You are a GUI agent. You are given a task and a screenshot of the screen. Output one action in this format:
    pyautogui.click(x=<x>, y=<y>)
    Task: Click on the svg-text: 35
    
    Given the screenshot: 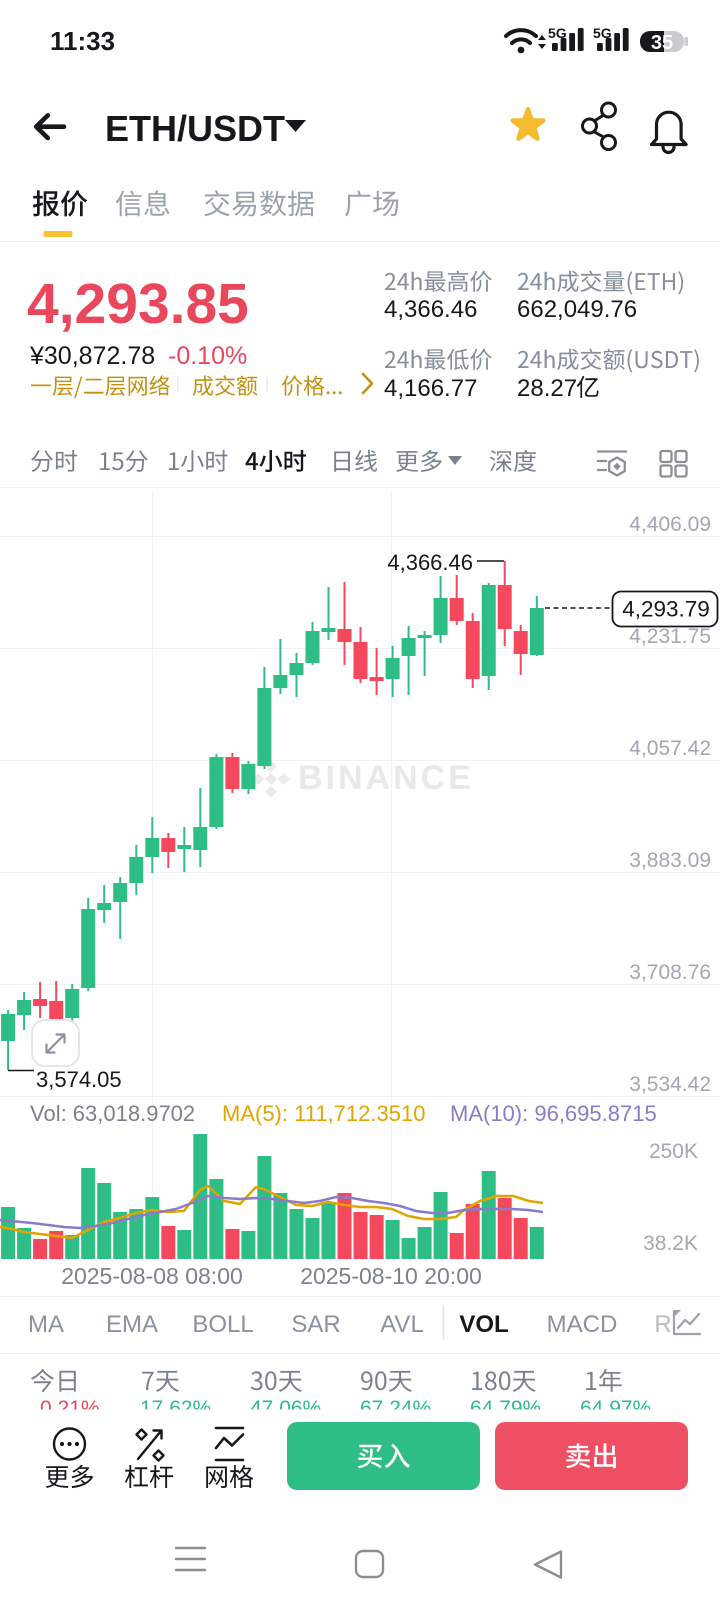 What is the action you would take?
    pyautogui.click(x=662, y=43)
    